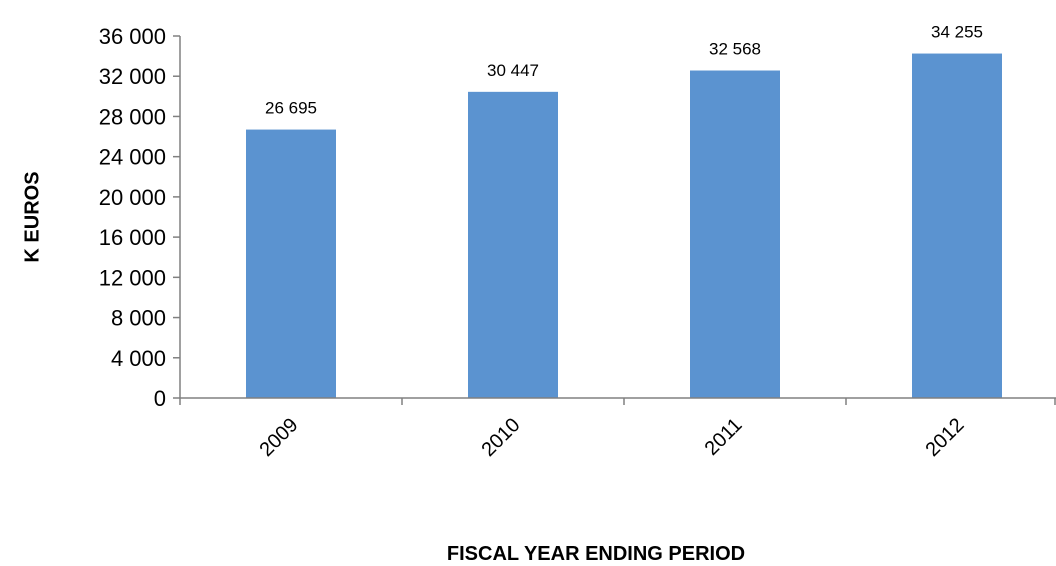 The image size is (1056, 566). What do you see at coordinates (132, 277) in the screenshot?
I see `y-tick-label: 12 000` at bounding box center [132, 277].